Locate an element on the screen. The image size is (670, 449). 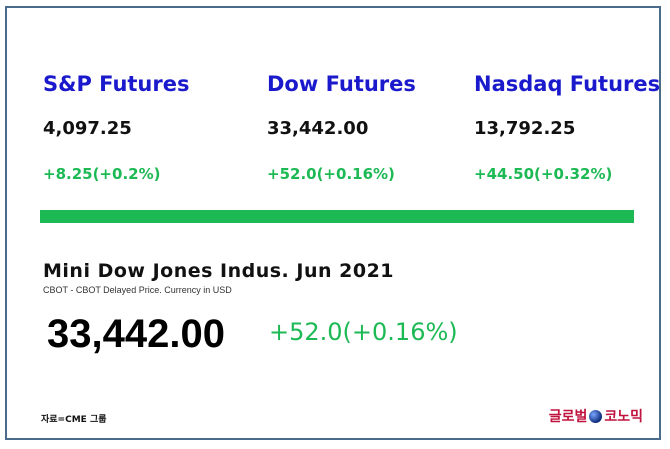
sp-futures-block: S&P Futures 4,097.25 +8.25(+0.2%) is located at coordinates (116, 127).